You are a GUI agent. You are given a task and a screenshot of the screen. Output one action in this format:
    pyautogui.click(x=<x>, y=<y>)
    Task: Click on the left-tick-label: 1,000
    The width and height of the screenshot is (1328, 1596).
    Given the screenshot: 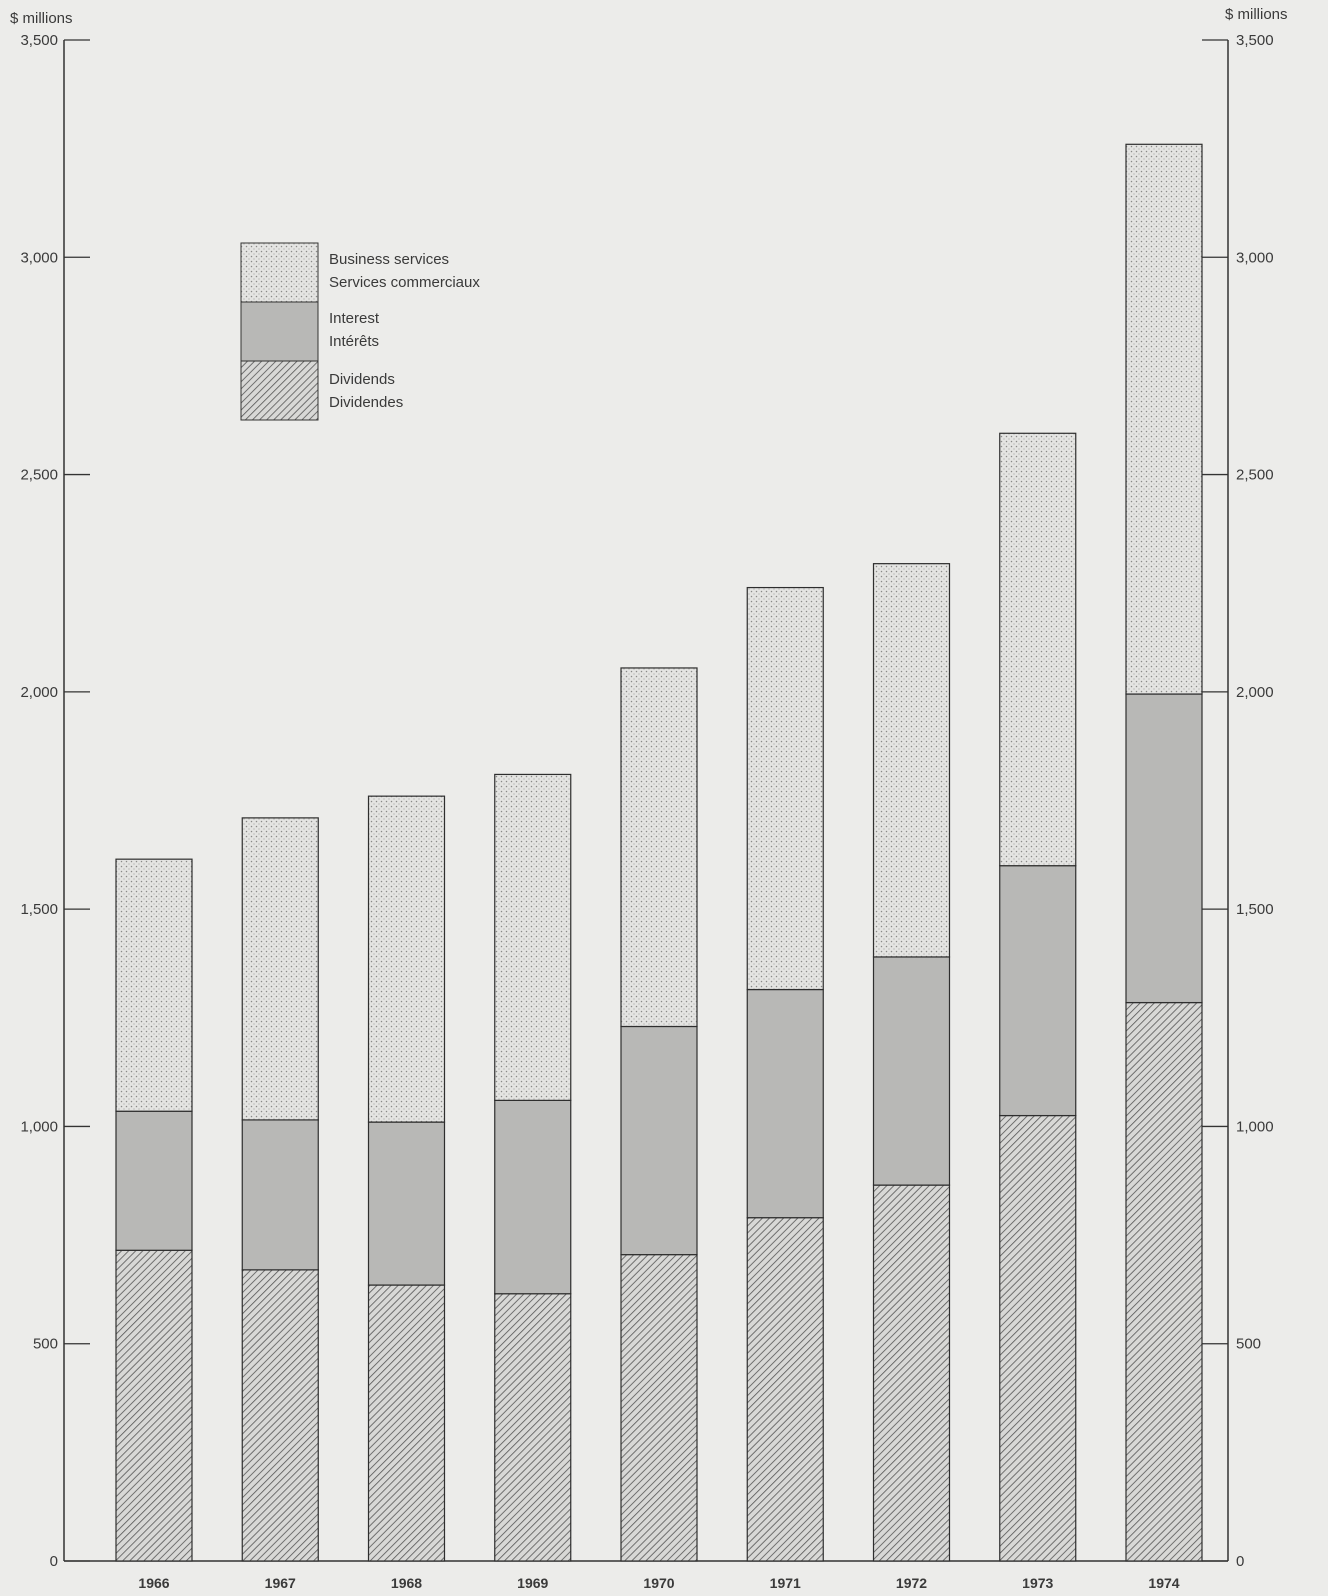 What is the action you would take?
    pyautogui.click(x=39, y=1126)
    